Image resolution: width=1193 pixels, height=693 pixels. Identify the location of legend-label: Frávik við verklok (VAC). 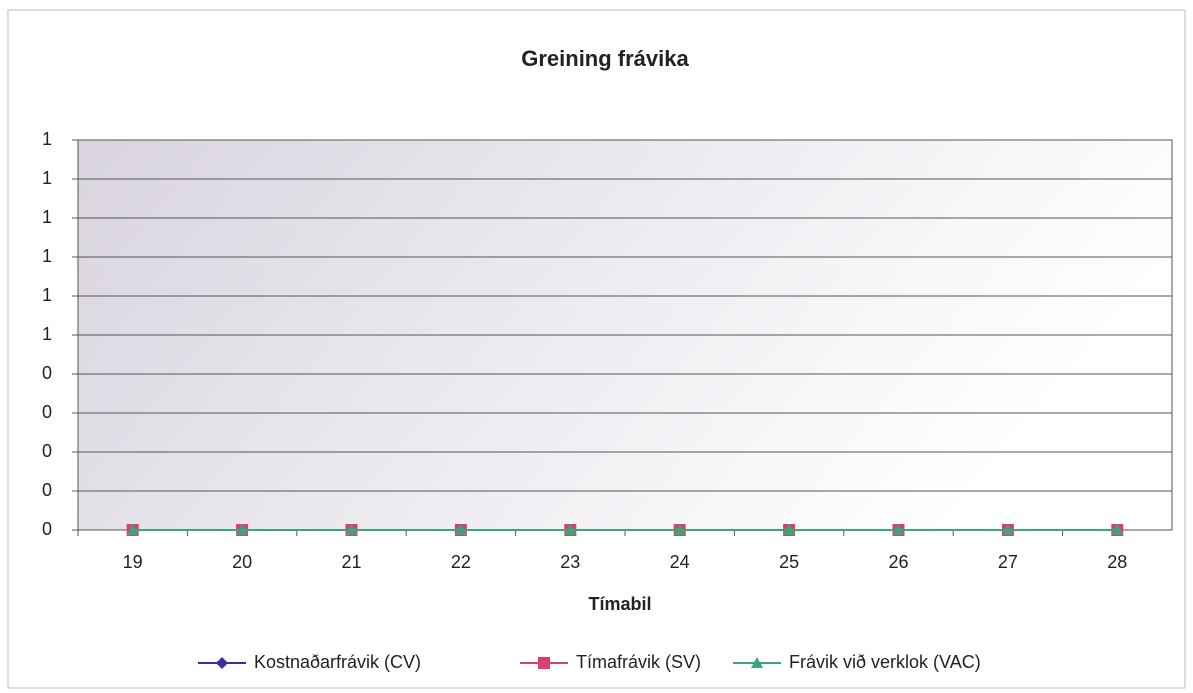
(885, 662).